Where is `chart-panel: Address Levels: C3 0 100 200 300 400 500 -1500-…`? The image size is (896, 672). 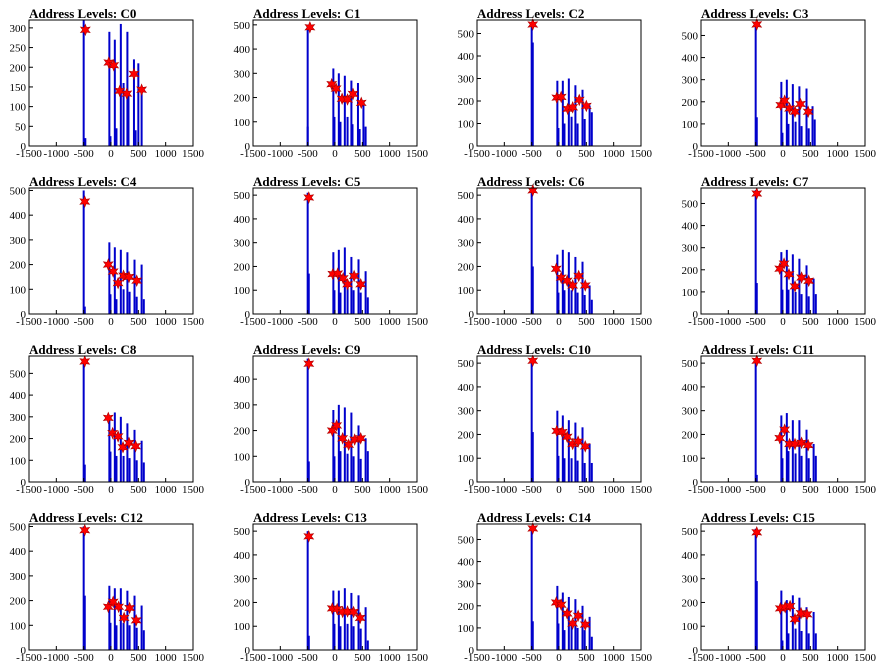
chart-panel: Address Levels: C3 0 100 200 300 400 500 -1500-… is located at coordinates (784, 84).